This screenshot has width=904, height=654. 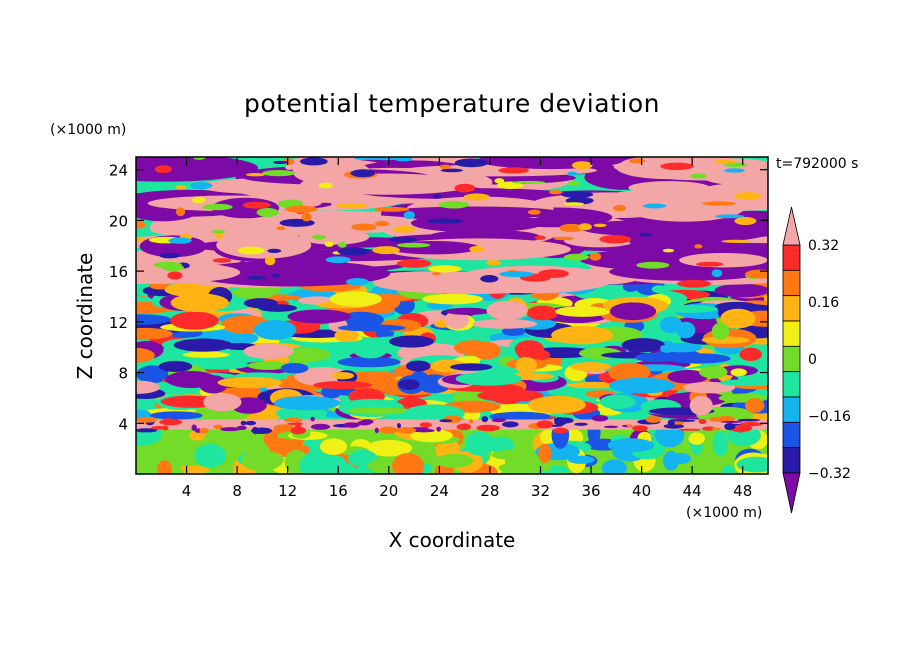 What do you see at coordinates (85, 316) in the screenshot?
I see `y-axis-label: Z coordinate` at bounding box center [85, 316].